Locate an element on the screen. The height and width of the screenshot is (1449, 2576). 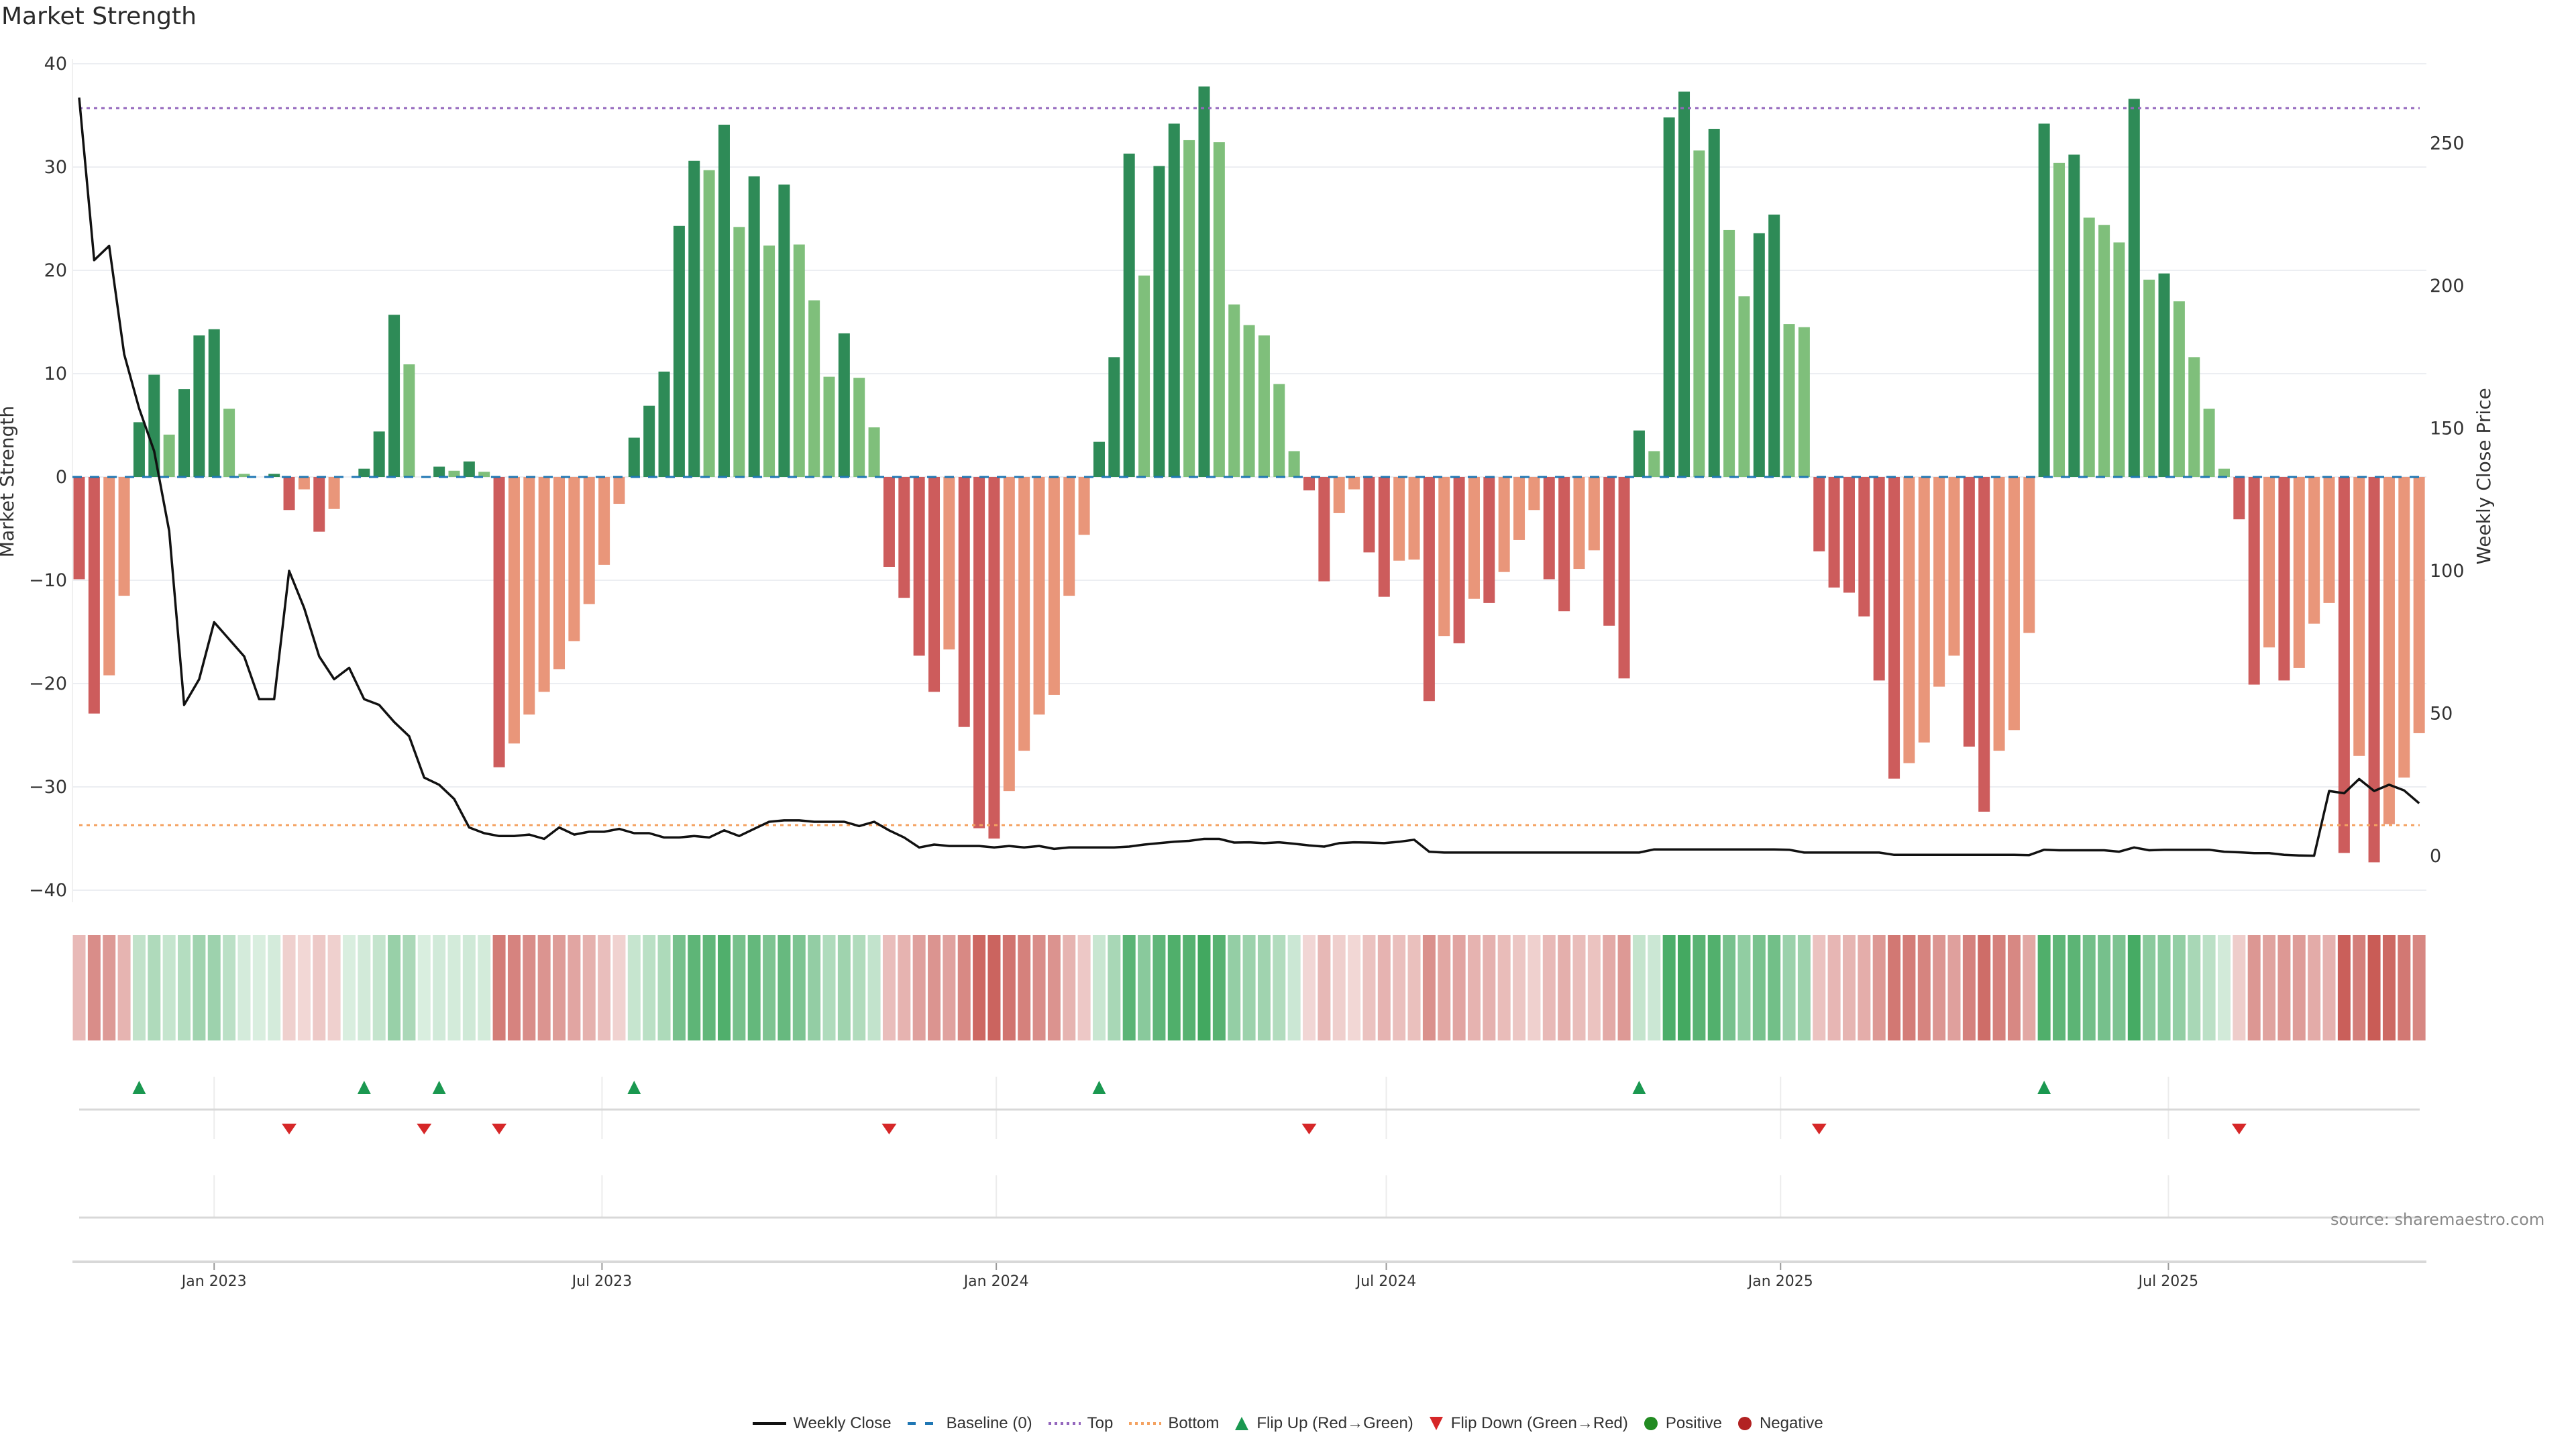
legend-item-positive: Positive is located at coordinates (1682, 1423).